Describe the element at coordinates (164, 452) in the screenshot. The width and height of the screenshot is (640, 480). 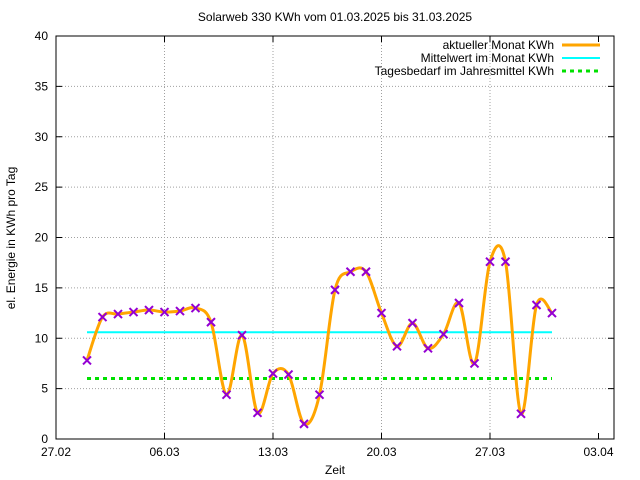
I see `x-tick-label: 06.03` at that location.